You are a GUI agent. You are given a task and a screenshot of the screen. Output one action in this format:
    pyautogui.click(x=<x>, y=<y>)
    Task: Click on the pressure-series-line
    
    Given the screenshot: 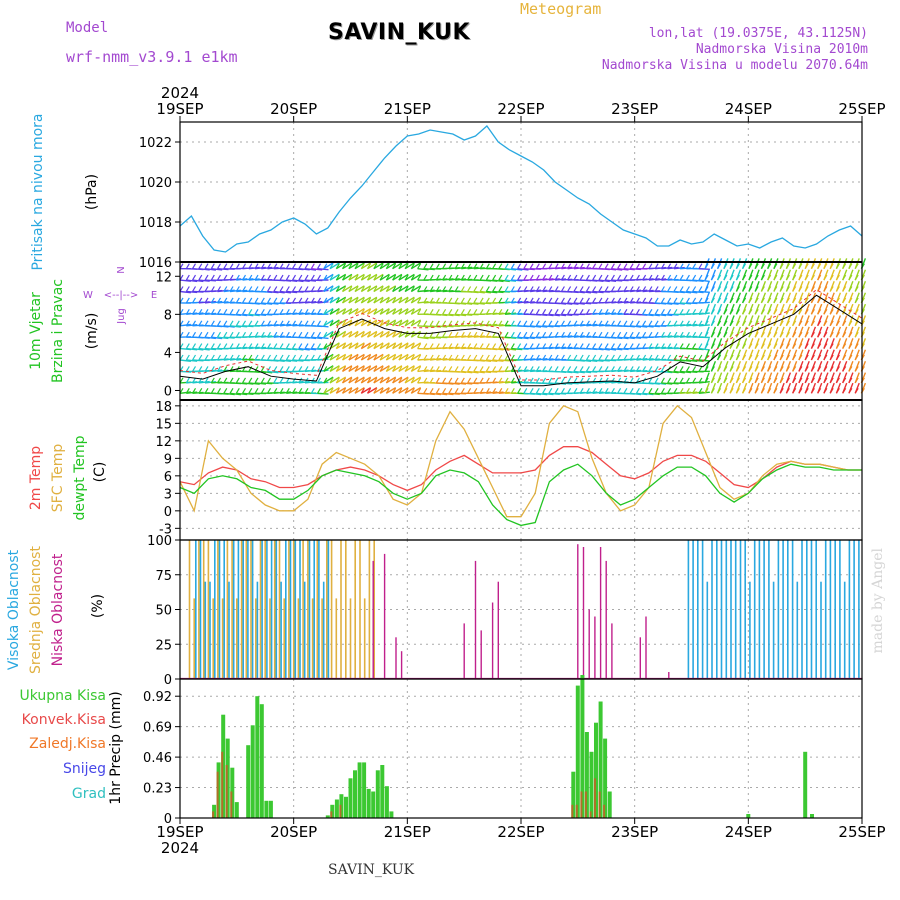 What is the action you would take?
    pyautogui.click(x=521, y=189)
    